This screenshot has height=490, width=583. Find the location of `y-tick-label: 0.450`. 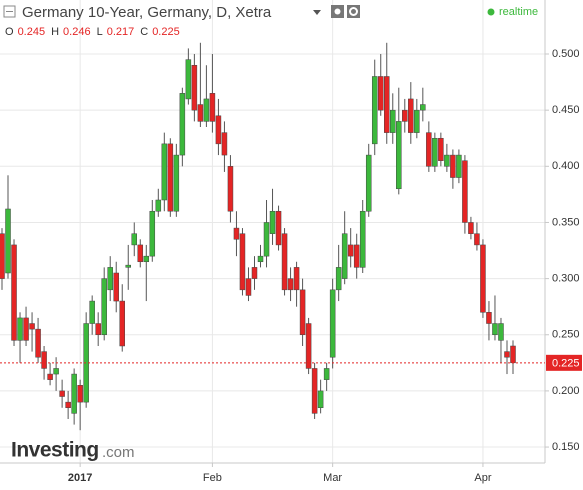

y-tick-label: 0.450 is located at coordinates (566, 110).